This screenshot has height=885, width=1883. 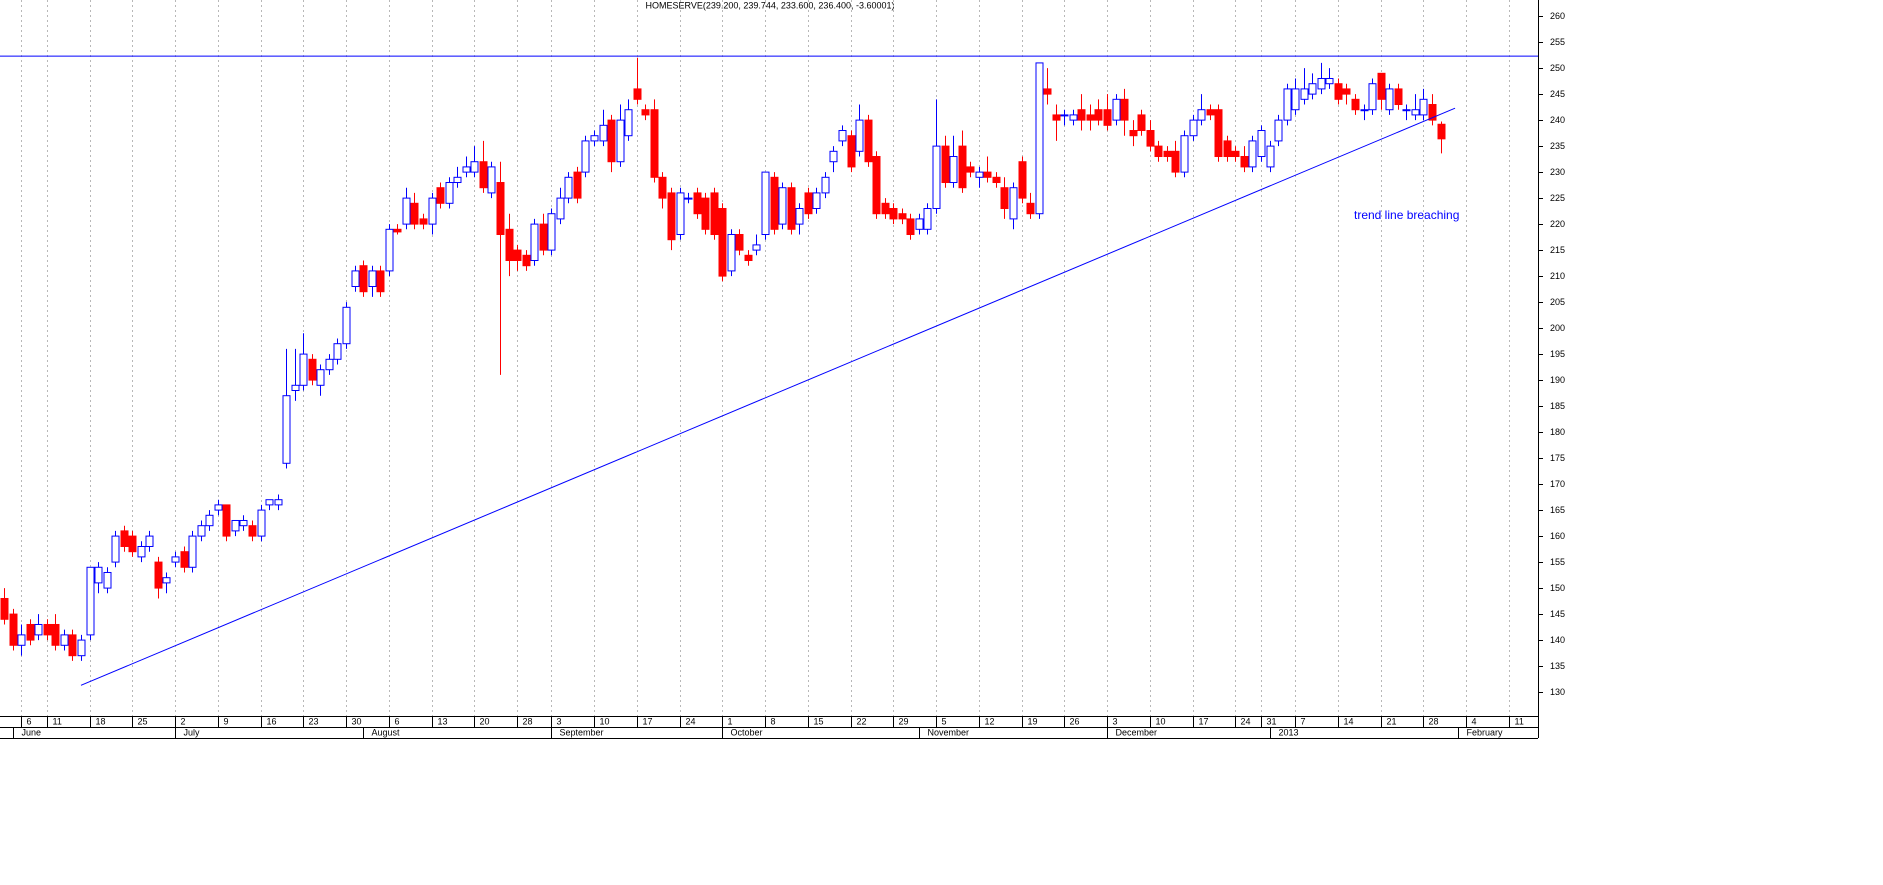 I want to click on month-label: November, so click(x=949, y=732).